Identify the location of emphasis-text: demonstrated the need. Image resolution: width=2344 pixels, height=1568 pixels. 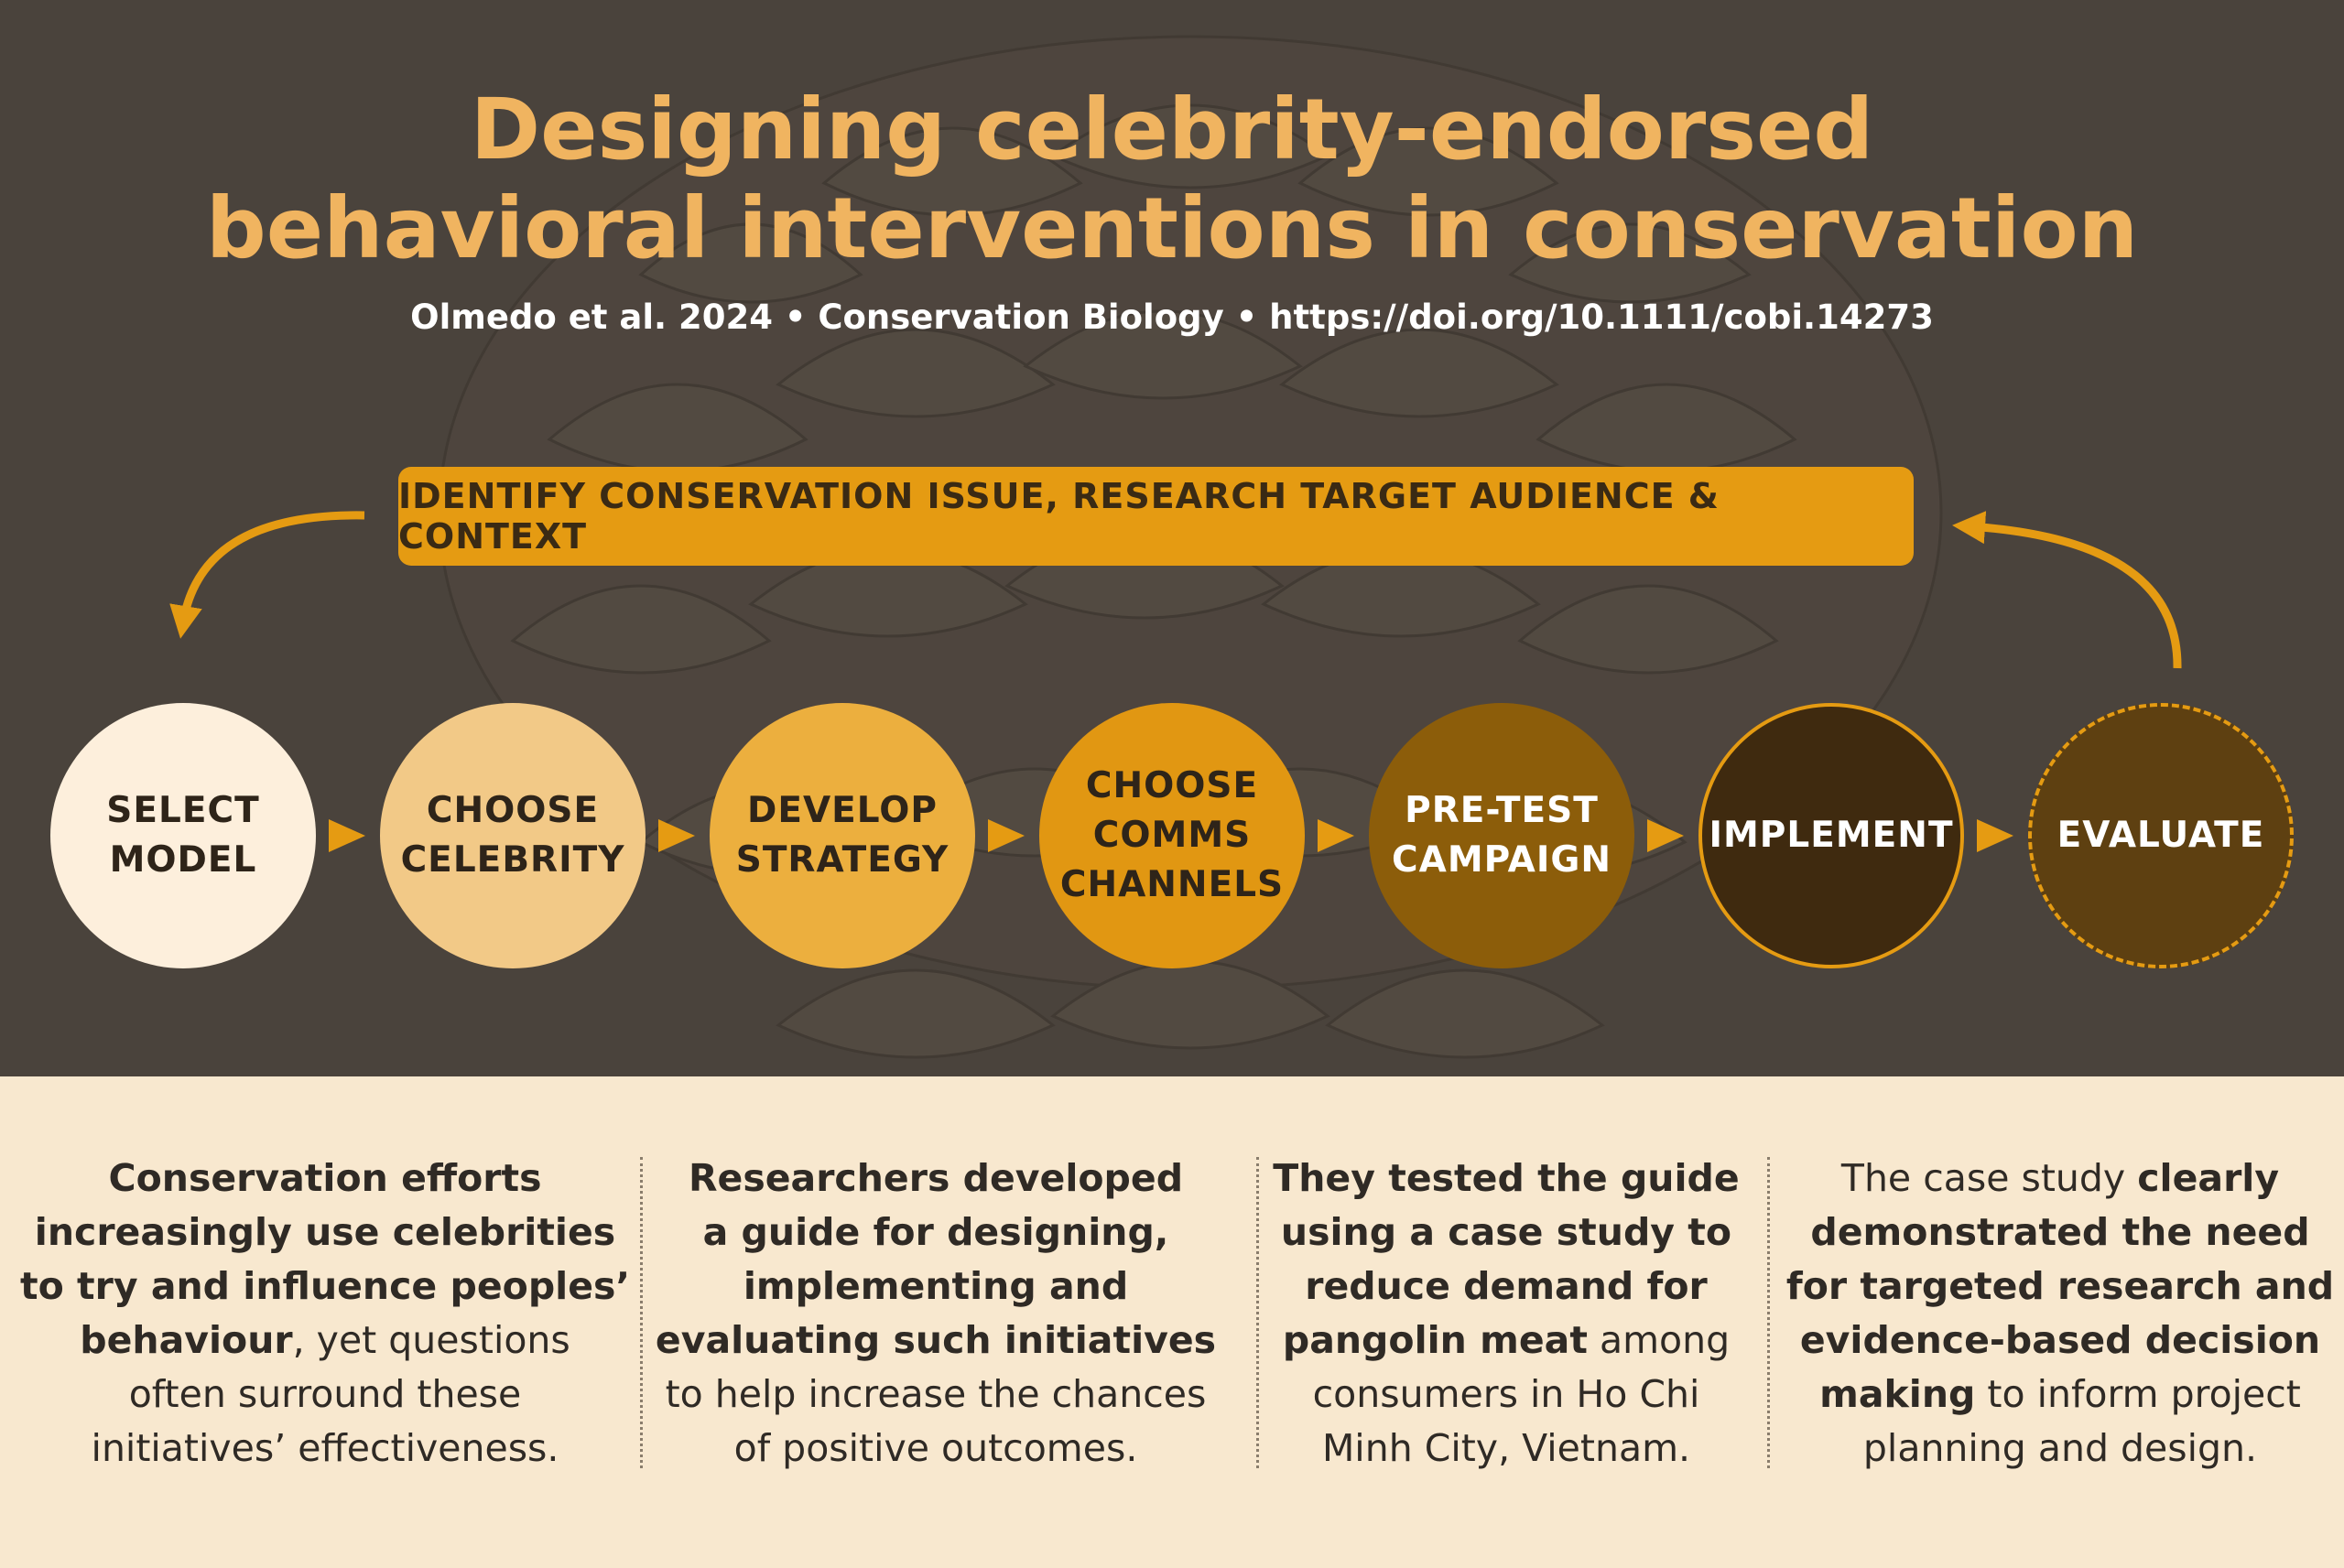
(2060, 1232).